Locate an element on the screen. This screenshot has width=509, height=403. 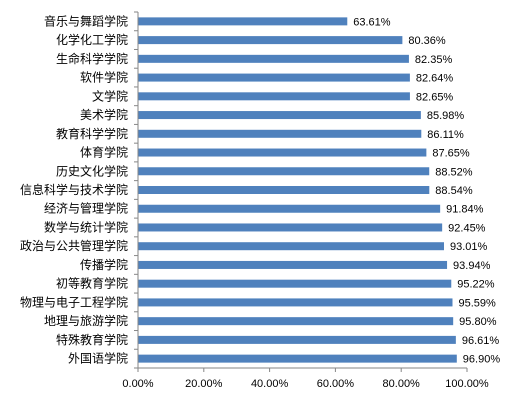
category-label-8: 历史文化学院 is located at coordinates (92, 170).